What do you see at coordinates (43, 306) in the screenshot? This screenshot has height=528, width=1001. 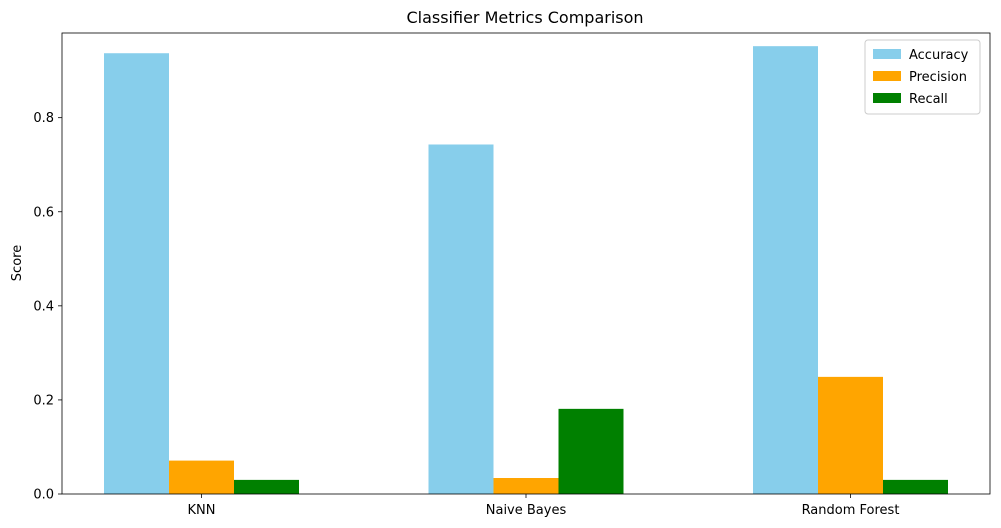 I see `y-tick-label: 0.4` at bounding box center [43, 306].